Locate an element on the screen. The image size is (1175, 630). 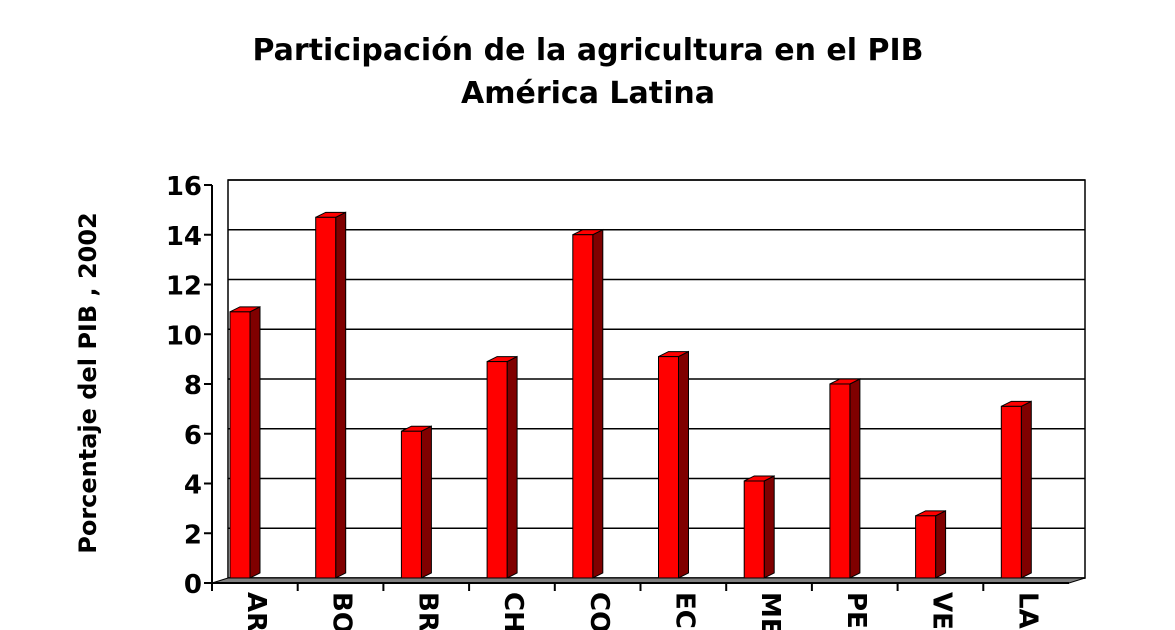
y-tick-label: 4 is located at coordinates (193, 486).